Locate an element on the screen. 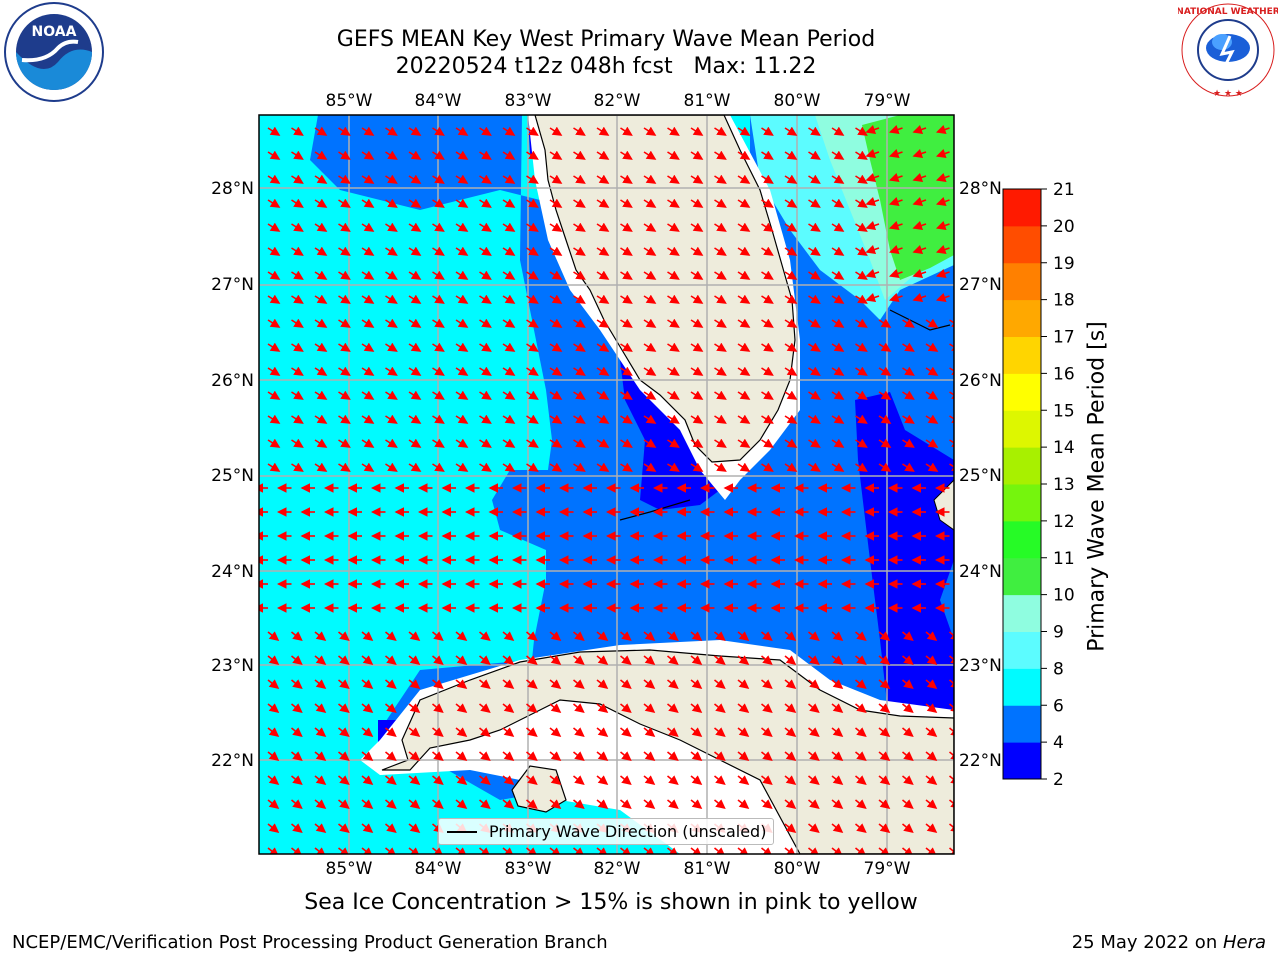 The image size is (1280, 960). period-2-4-region-straits is located at coordinates (670, 435).